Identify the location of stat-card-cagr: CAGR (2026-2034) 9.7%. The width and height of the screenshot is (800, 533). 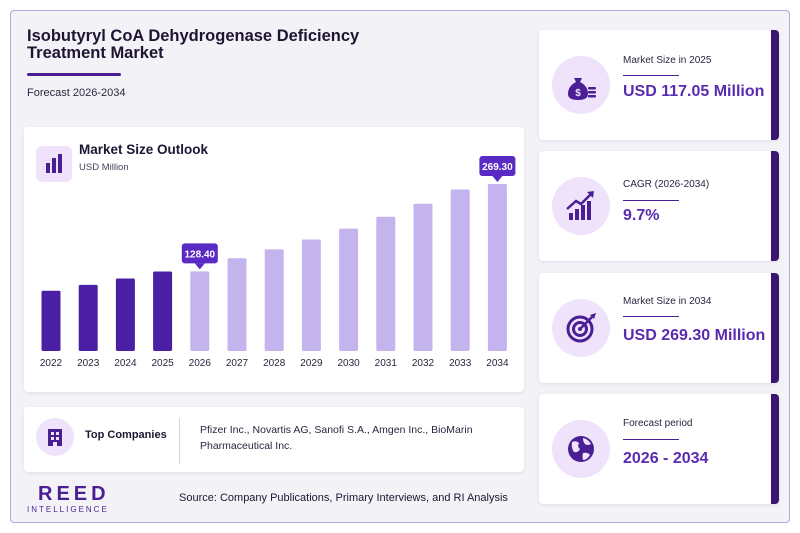
(659, 206).